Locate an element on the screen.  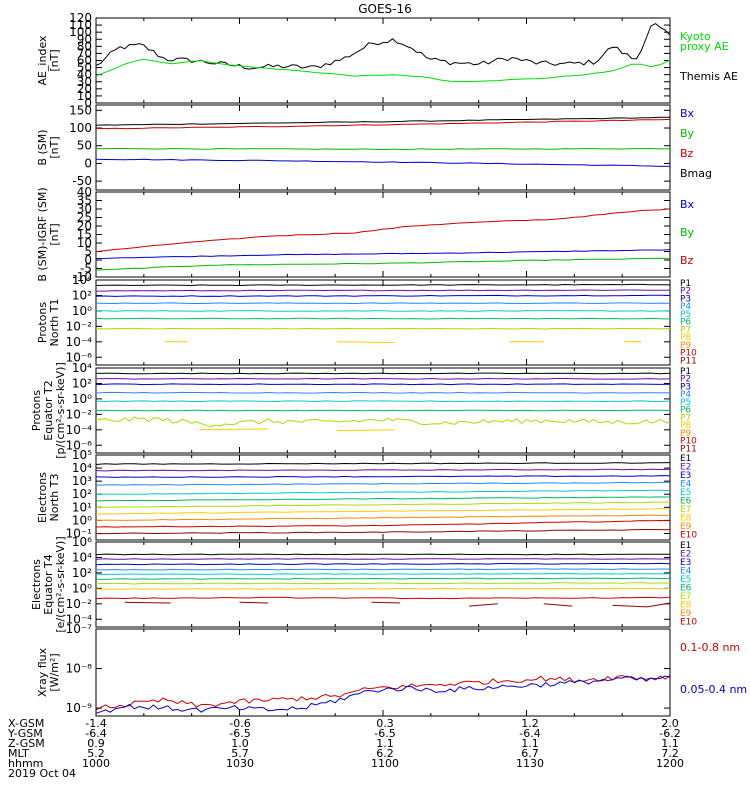
footer-value: -6.2 is located at coordinates (669, 733).